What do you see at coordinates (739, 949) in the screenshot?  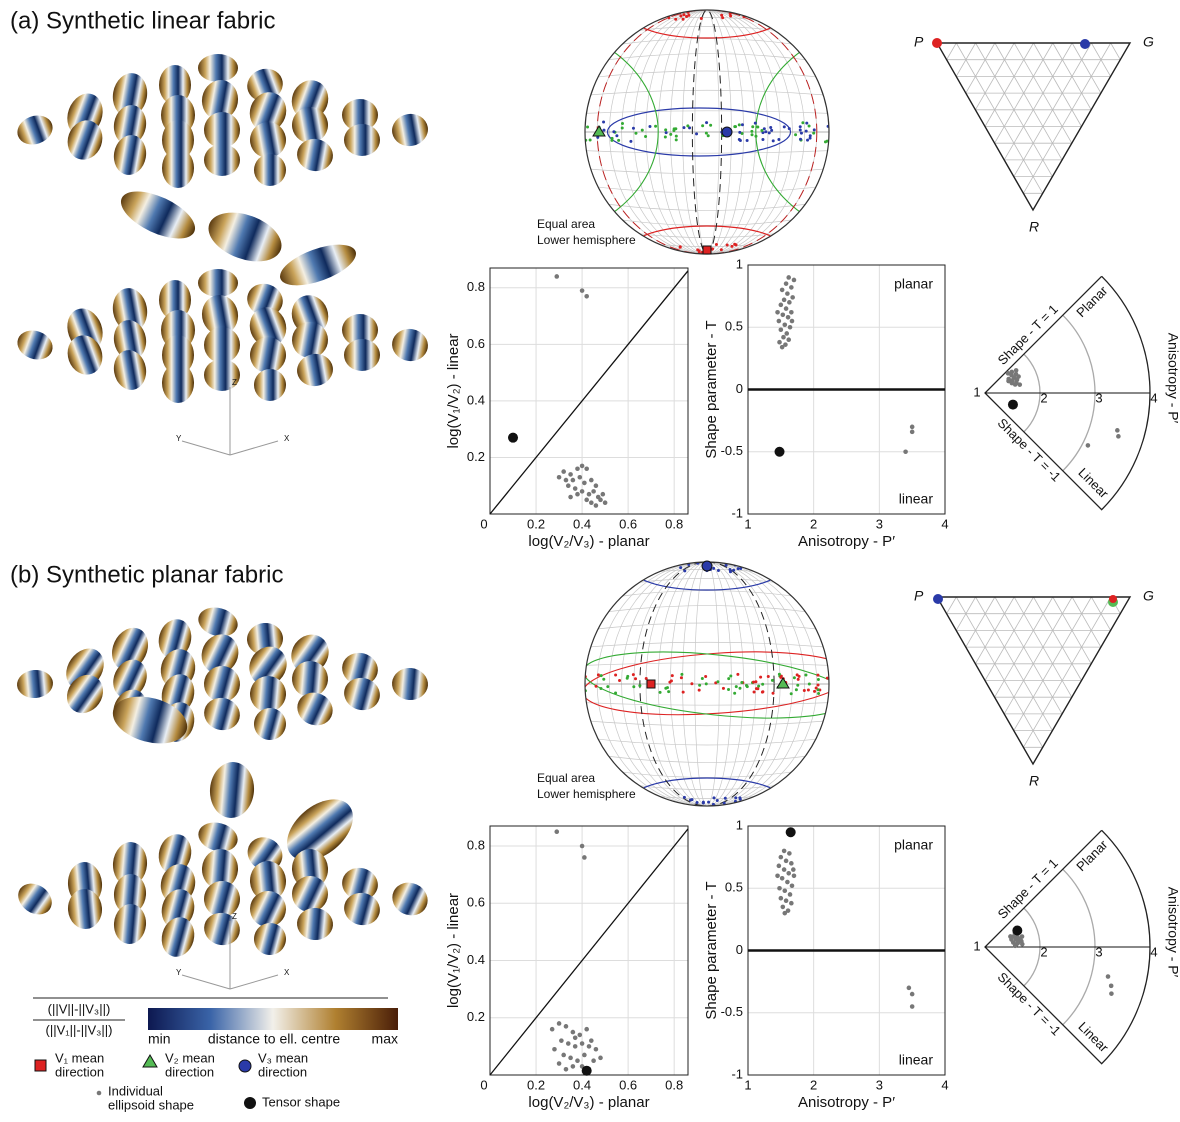 I see `y-tick-label: 0` at bounding box center [739, 949].